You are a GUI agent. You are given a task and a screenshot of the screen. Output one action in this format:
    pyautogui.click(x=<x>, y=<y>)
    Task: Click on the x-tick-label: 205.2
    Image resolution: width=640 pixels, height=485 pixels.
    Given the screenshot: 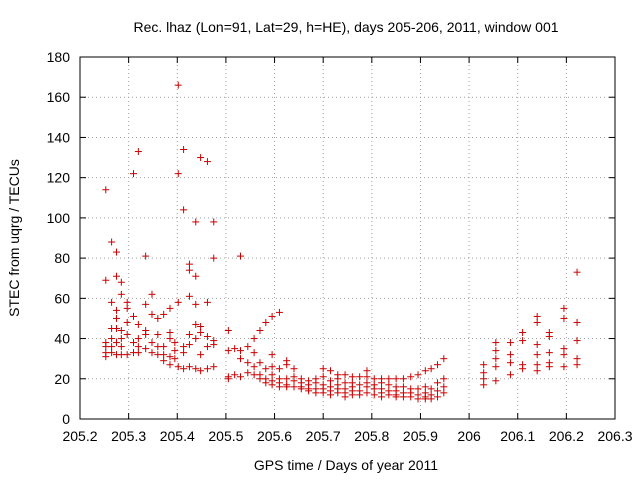 What is the action you would take?
    pyautogui.click(x=79, y=436)
    